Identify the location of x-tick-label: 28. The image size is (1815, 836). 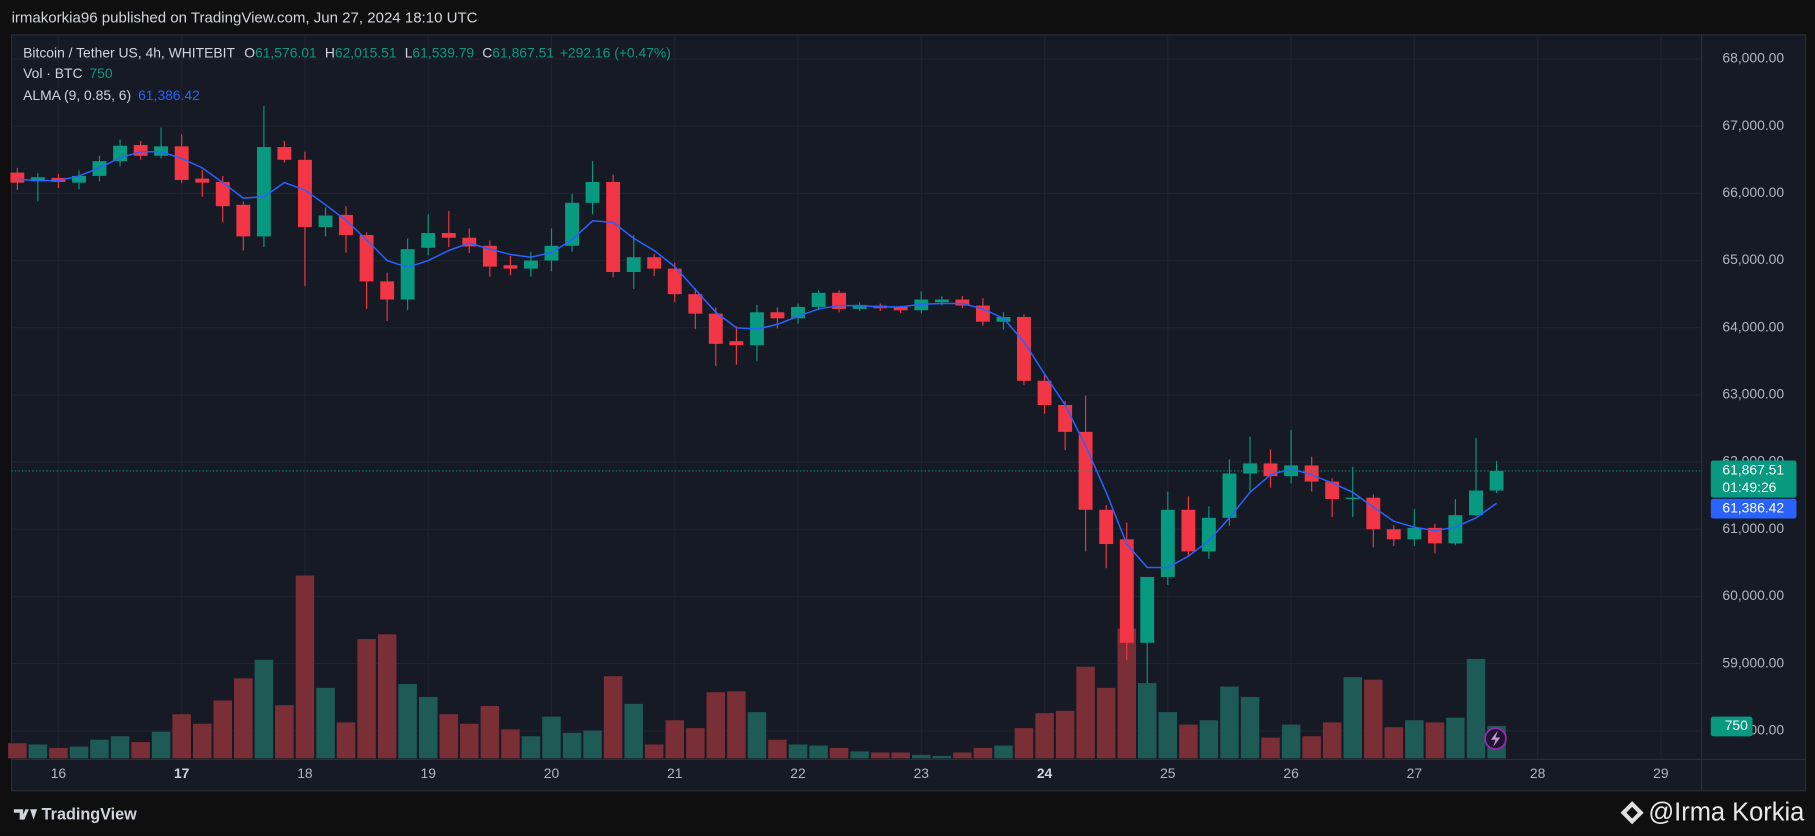
(1538, 773).